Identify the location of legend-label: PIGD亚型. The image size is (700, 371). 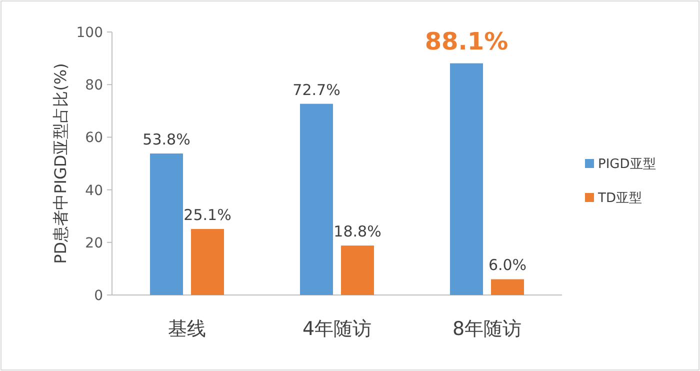
(627, 164).